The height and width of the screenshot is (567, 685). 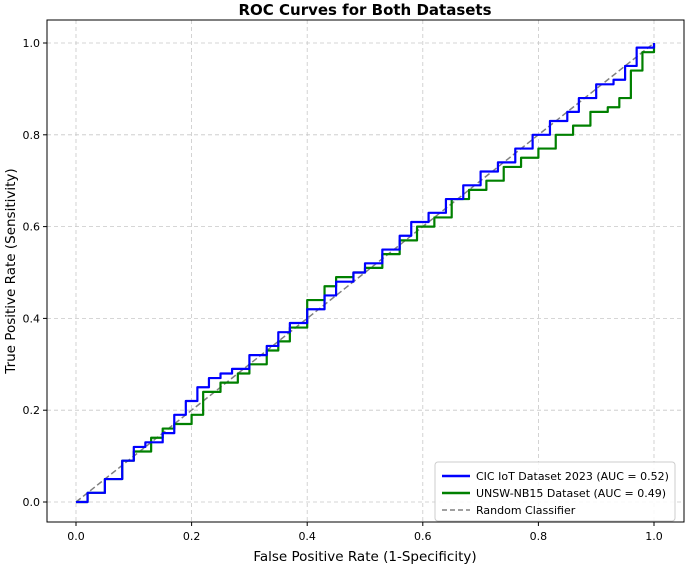 What do you see at coordinates (526, 510) in the screenshot?
I see `legend-label-random: Random Classifier` at bounding box center [526, 510].